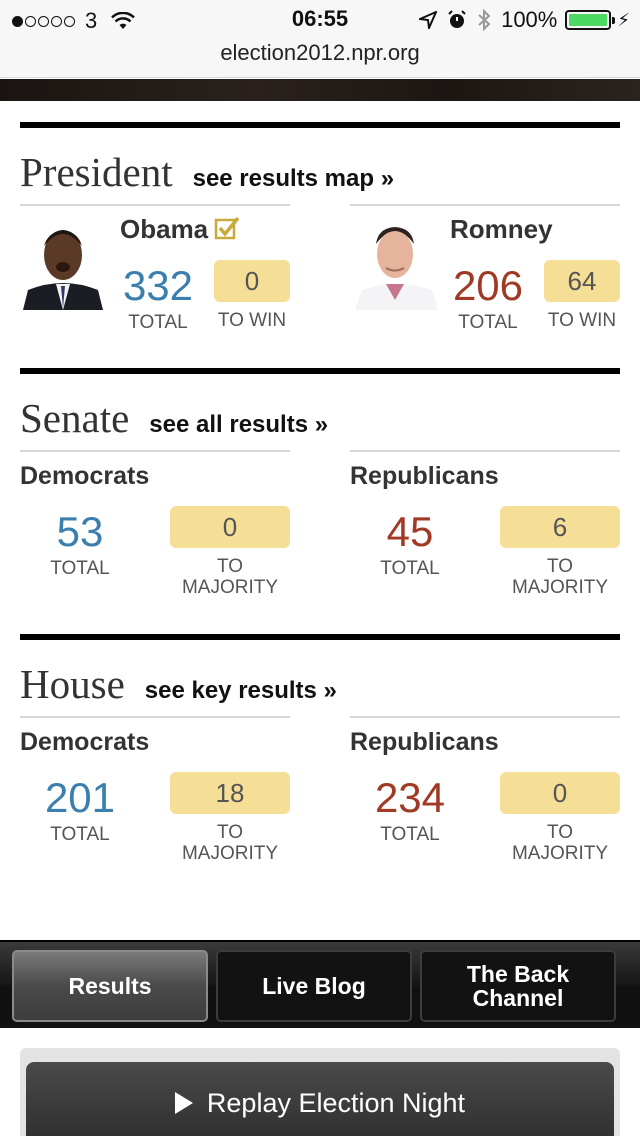 Image resolution: width=640 pixels, height=1136 pixels. What do you see at coordinates (230, 527) in the screenshot?
I see `senate-democrats-to-majority-badge: 0` at bounding box center [230, 527].